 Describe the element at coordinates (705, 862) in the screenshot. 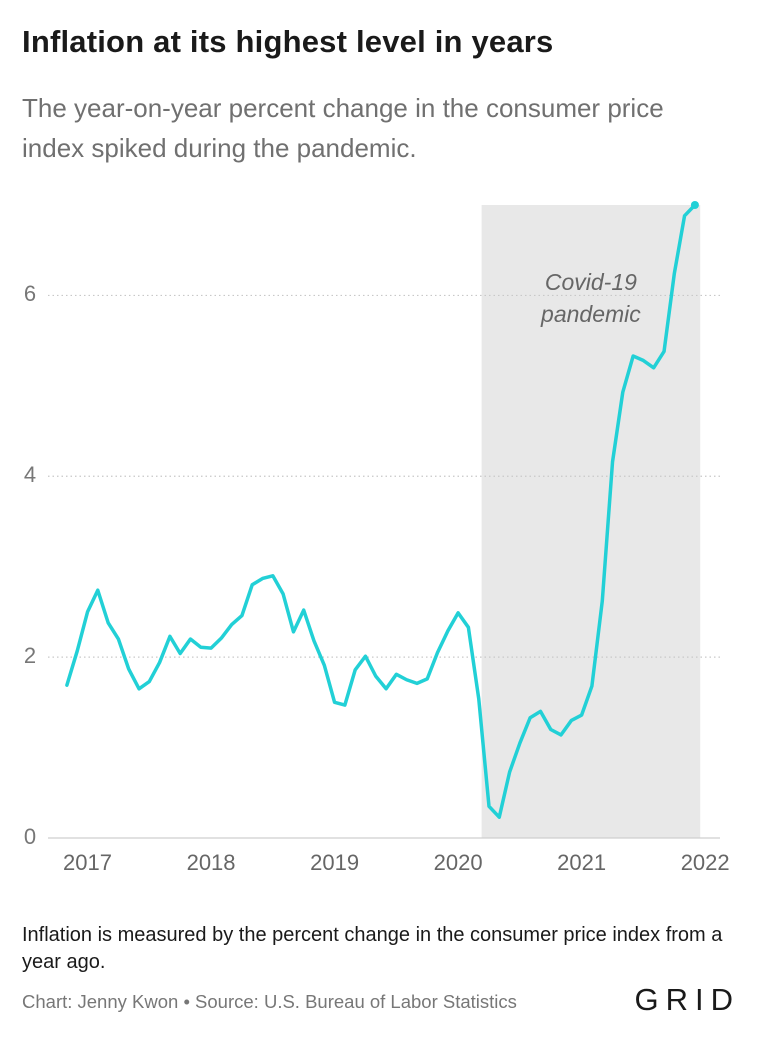

I see `x-tick-label: 2022` at that location.